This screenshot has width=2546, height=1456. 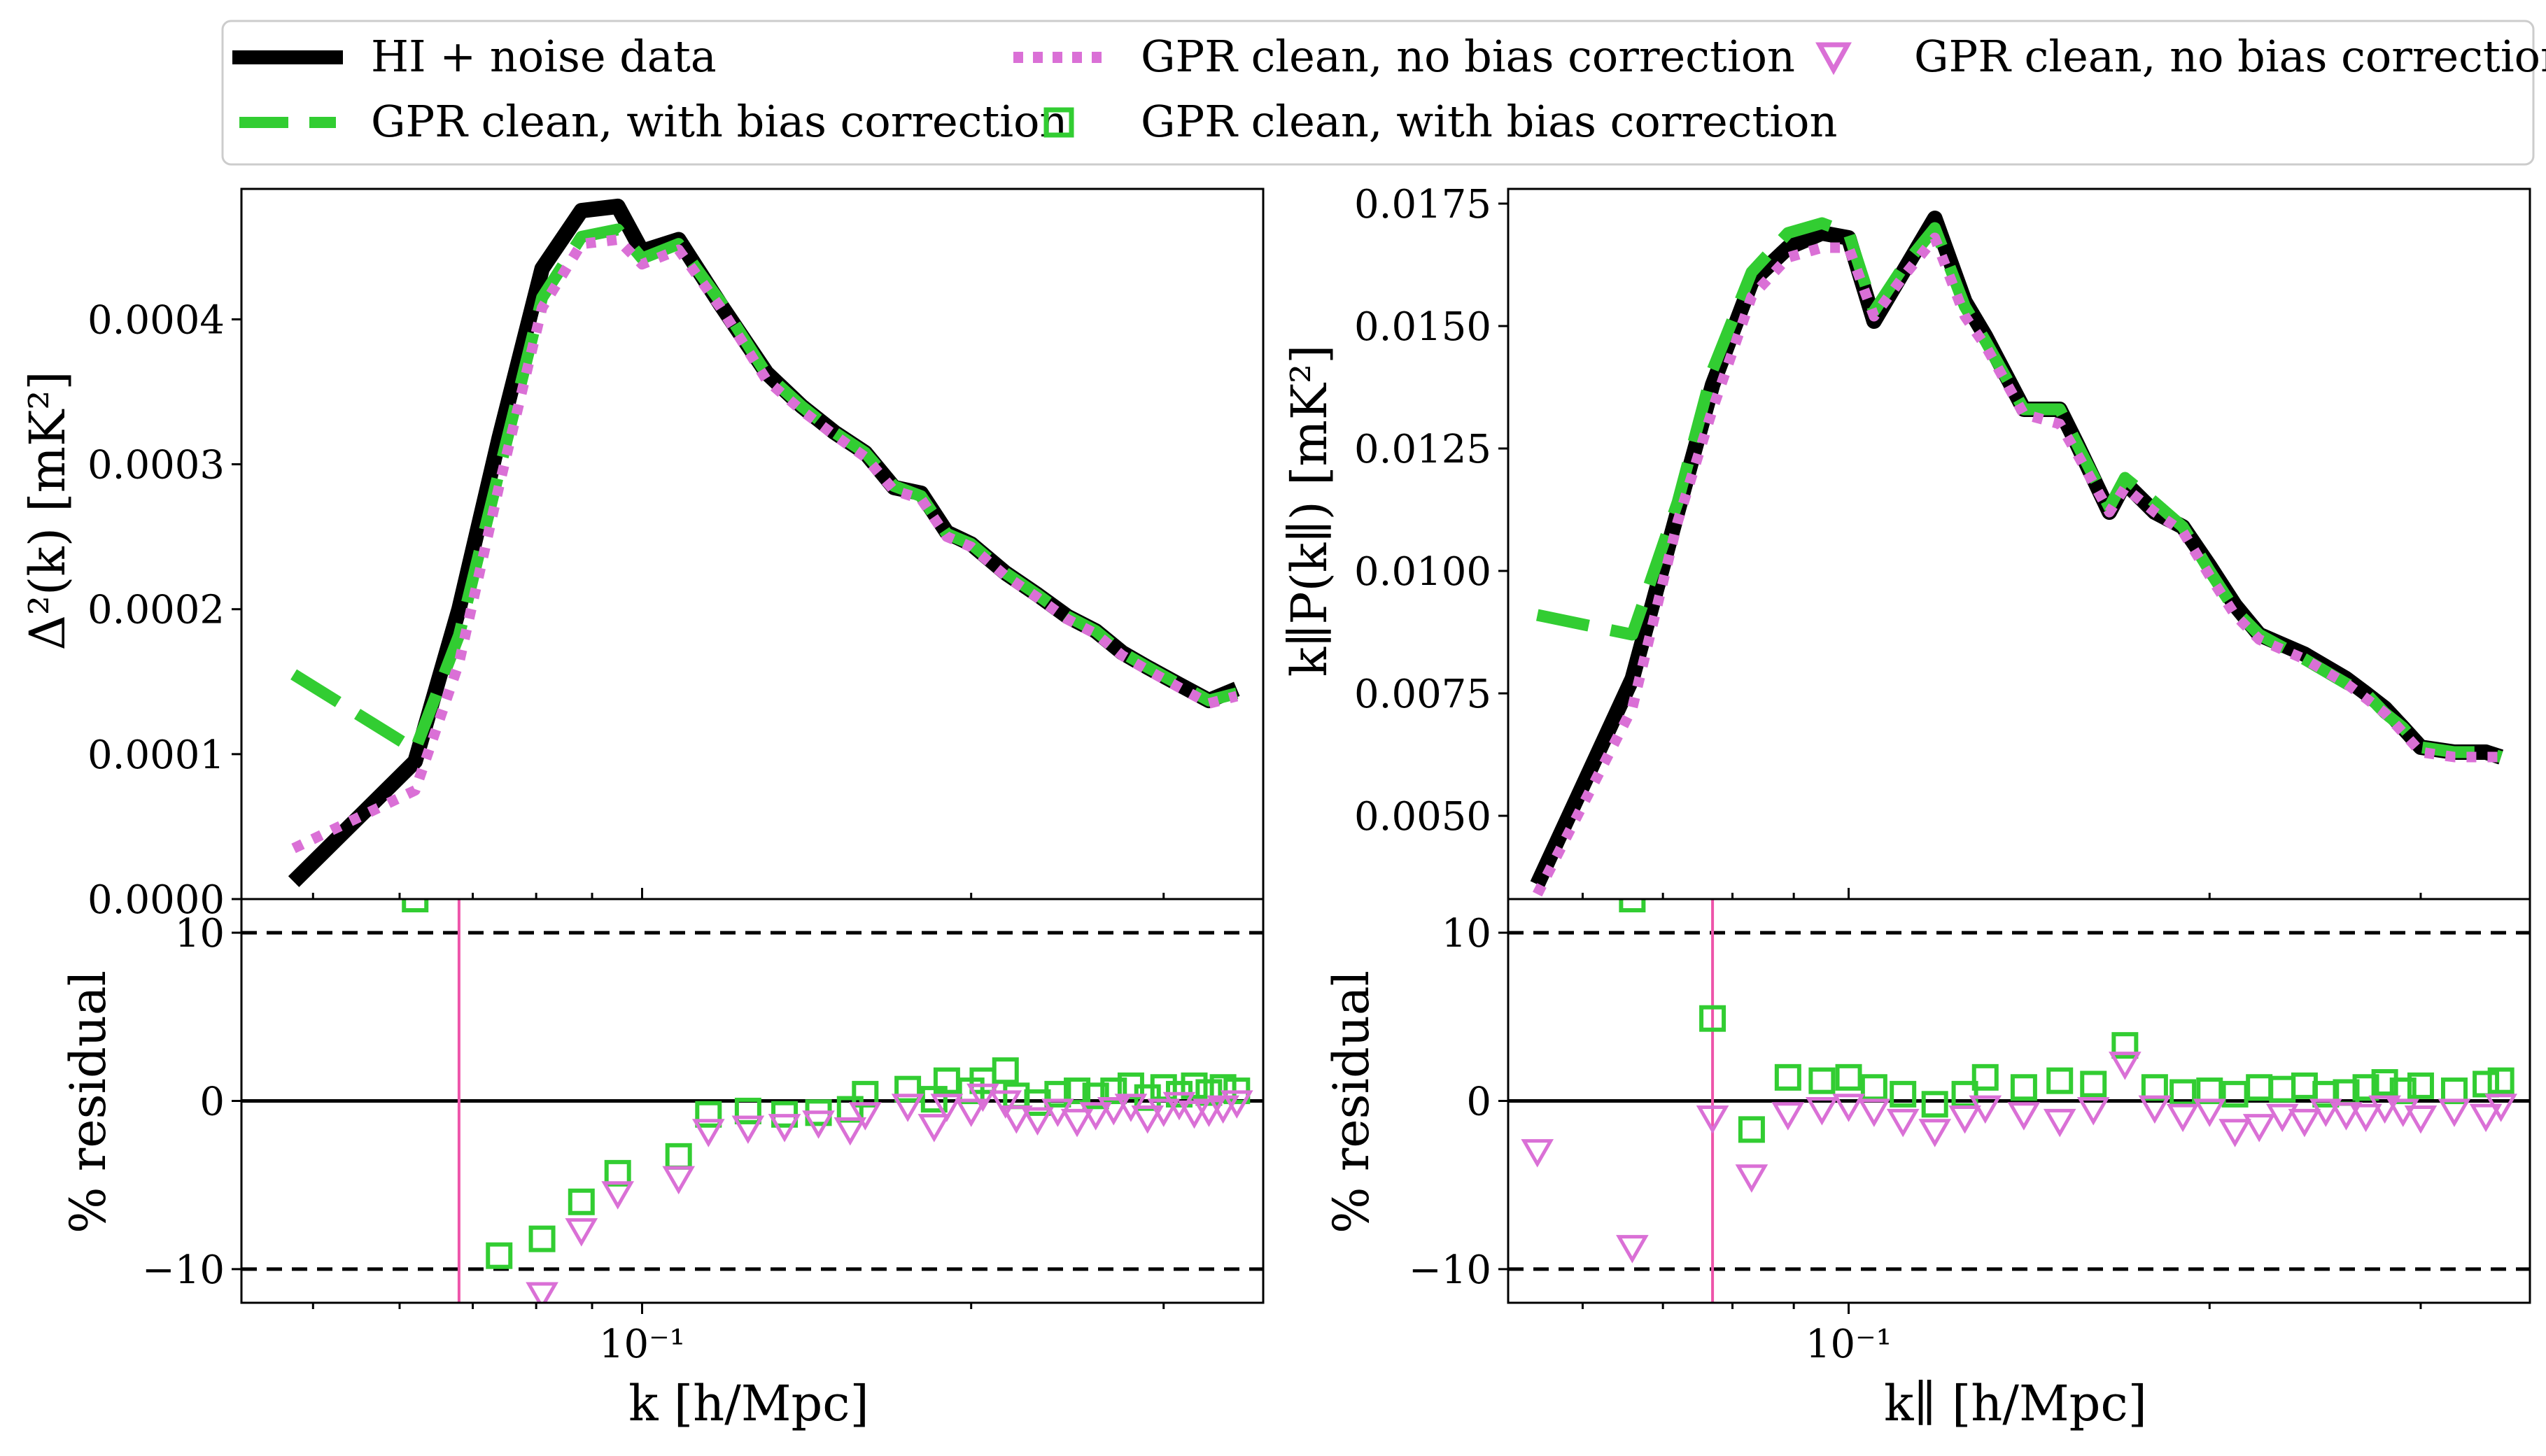 What do you see at coordinates (1058, 122) in the screenshot?
I see `legend-swatch-square-marker` at bounding box center [1058, 122].